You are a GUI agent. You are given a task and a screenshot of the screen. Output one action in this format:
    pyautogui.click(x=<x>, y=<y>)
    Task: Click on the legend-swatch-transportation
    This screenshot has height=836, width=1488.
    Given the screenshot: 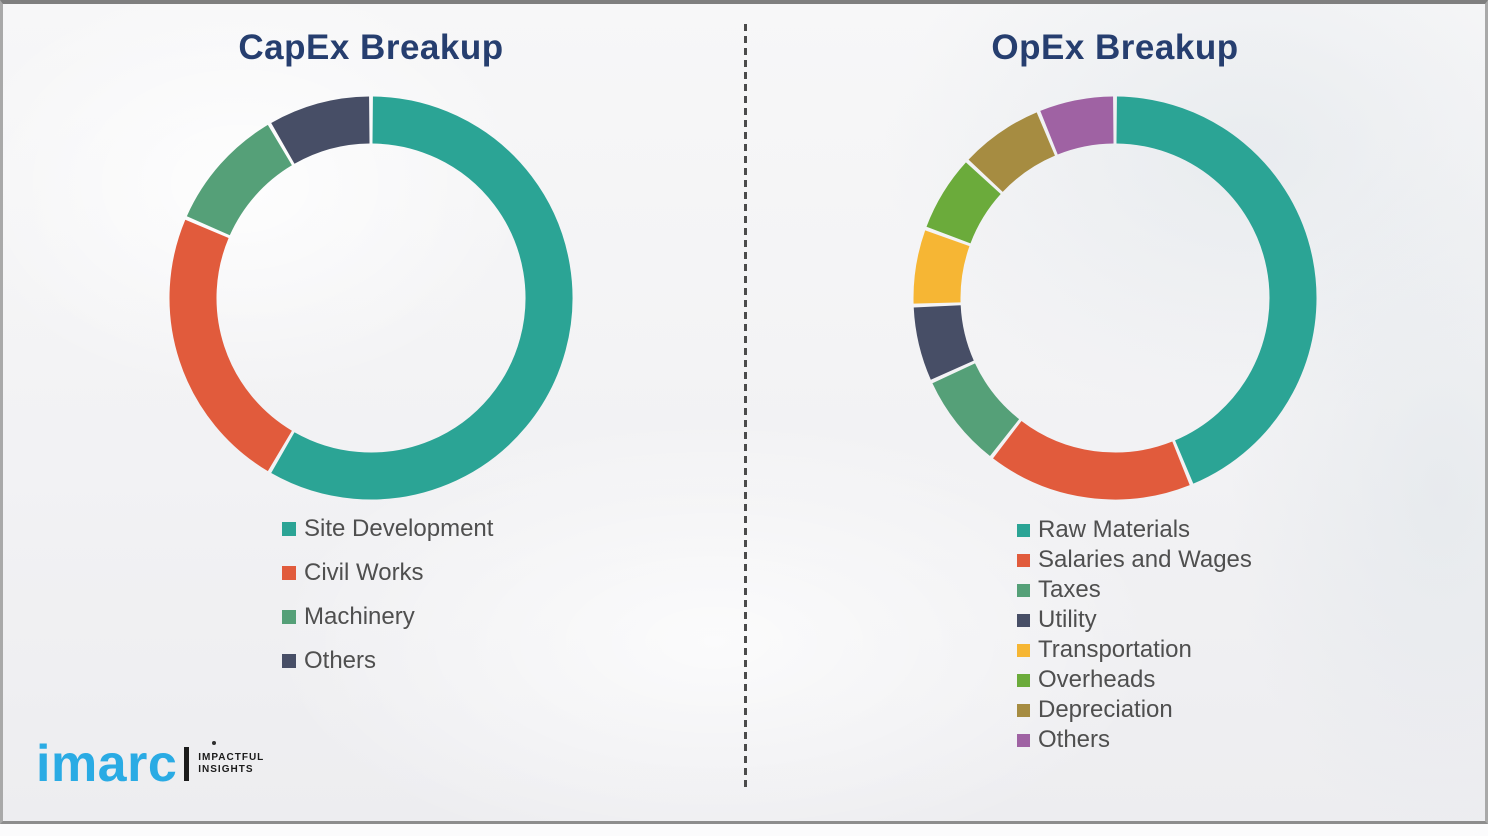 What is the action you would take?
    pyautogui.click(x=1023, y=650)
    